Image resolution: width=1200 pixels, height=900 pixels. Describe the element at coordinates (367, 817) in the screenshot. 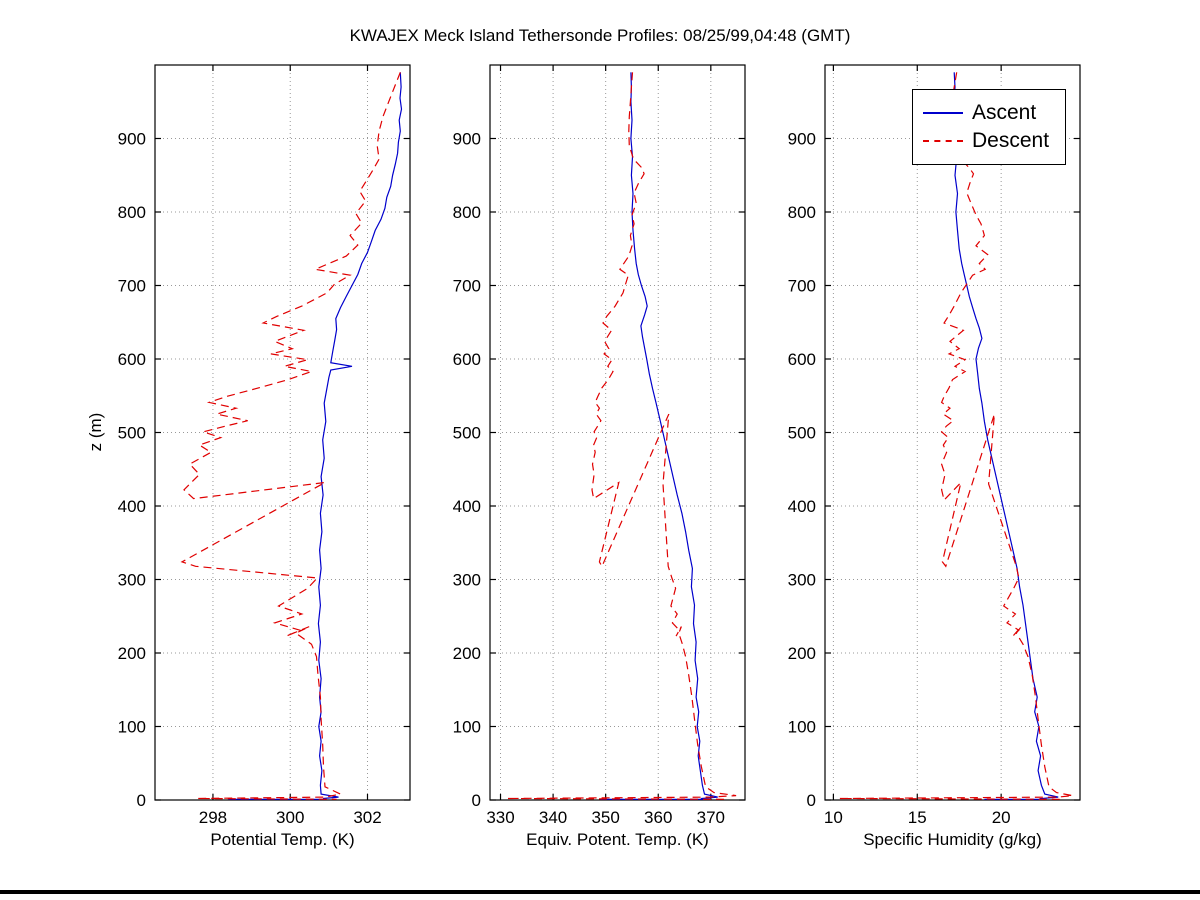

I see `x-tick-label: 302` at that location.